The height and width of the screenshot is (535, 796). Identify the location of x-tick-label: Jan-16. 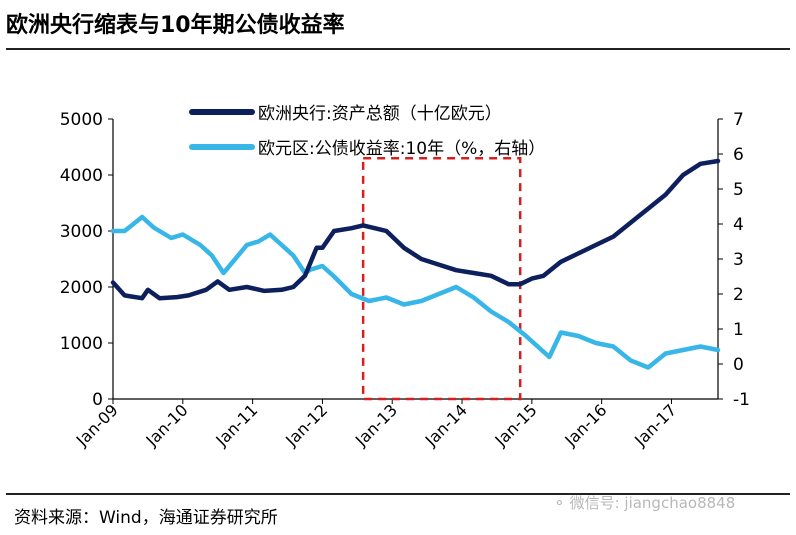
(585, 425).